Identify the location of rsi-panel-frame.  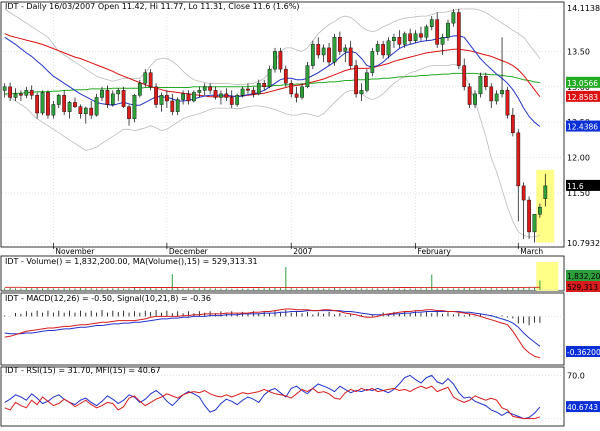
(282, 396).